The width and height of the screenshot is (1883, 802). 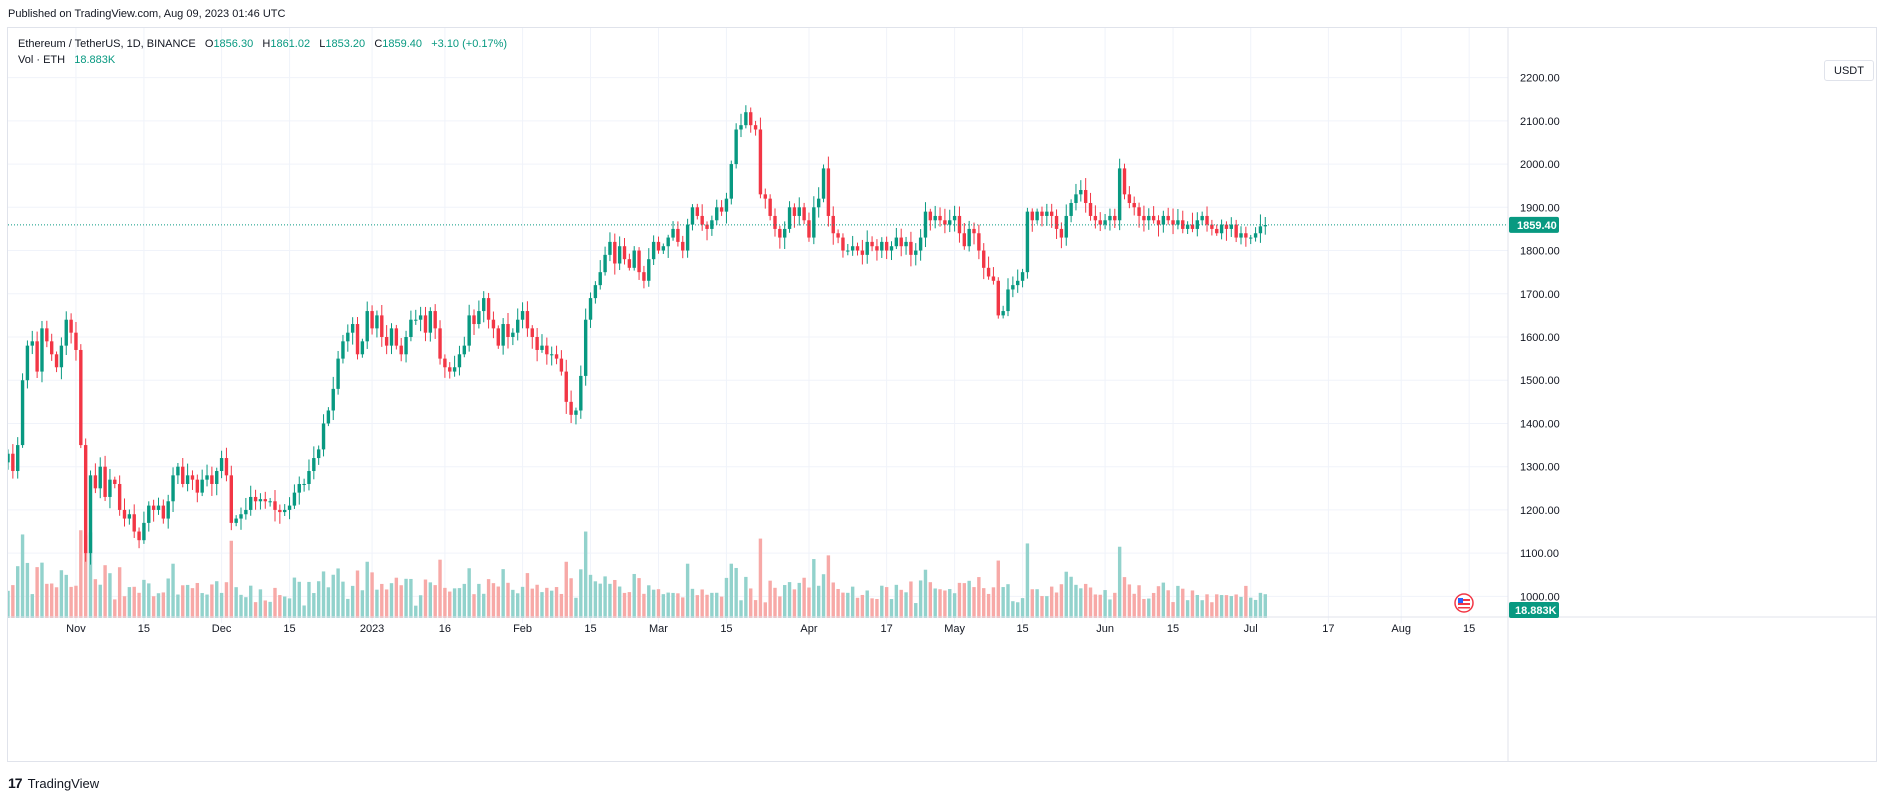 What do you see at coordinates (209, 44) in the screenshot?
I see `open-label: O` at bounding box center [209, 44].